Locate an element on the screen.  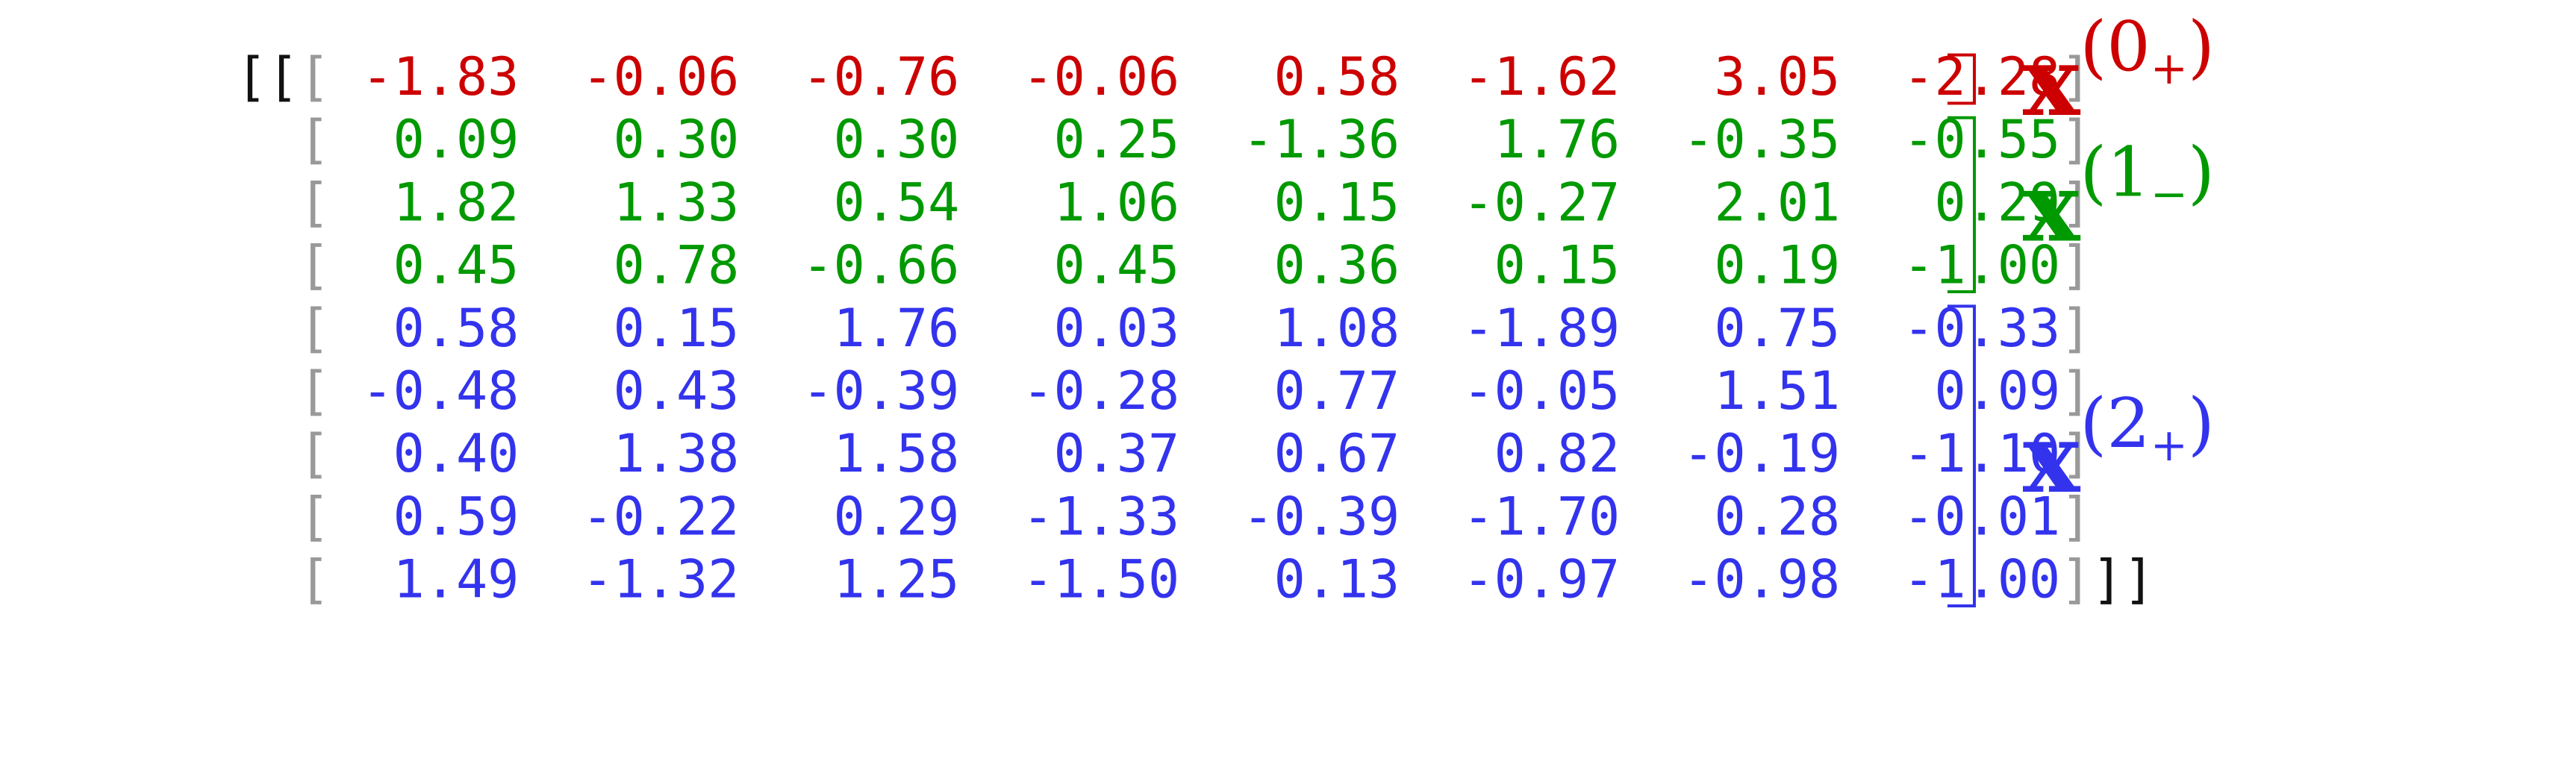
group-brackets is located at coordinates (1961, 330).